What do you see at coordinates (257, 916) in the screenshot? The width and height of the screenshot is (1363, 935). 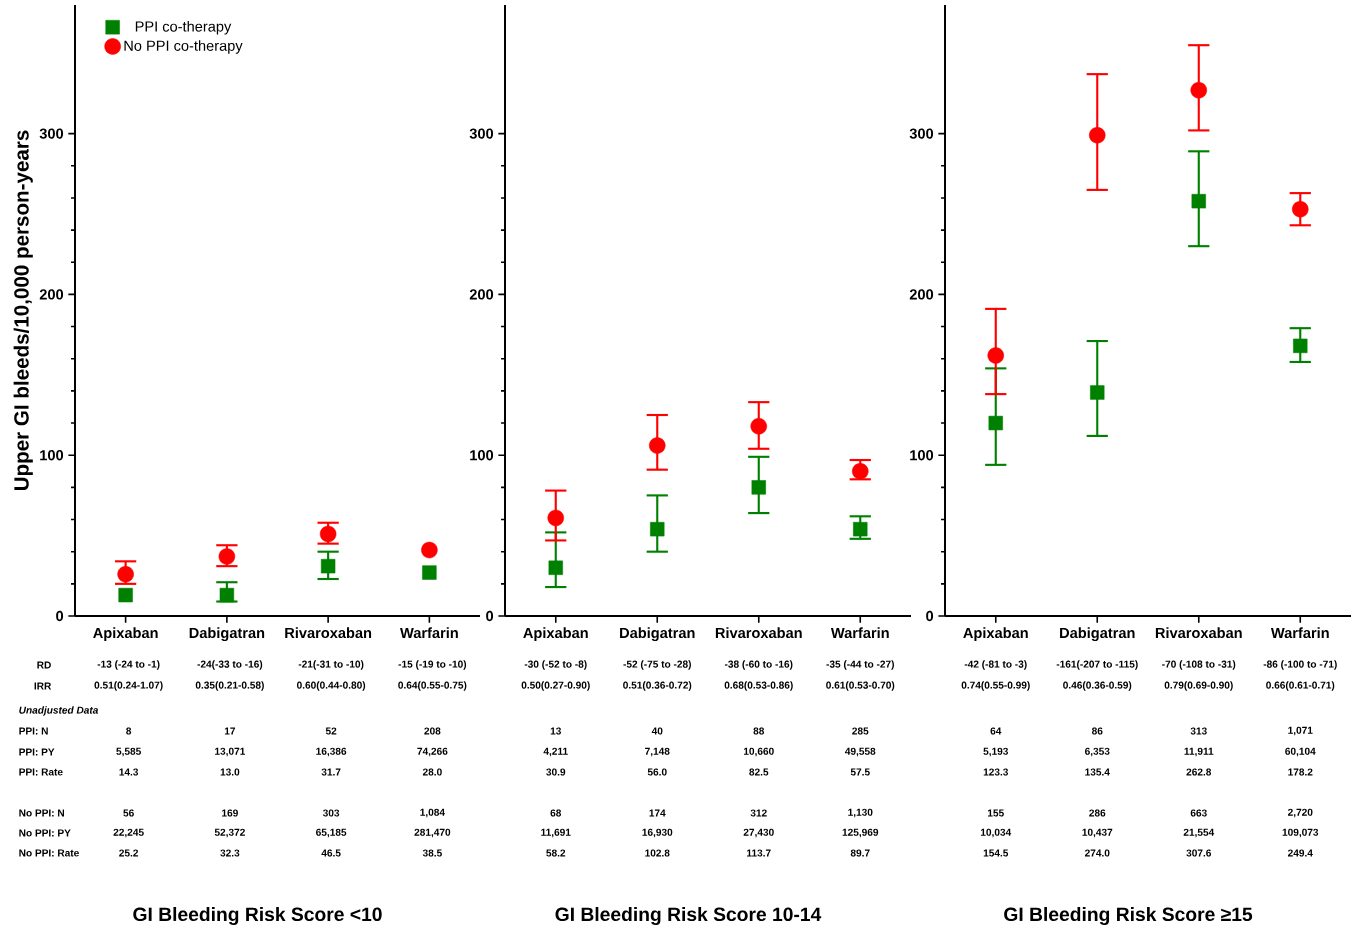 I see `text: GI Bleeding Risk Score <10` at bounding box center [257, 916].